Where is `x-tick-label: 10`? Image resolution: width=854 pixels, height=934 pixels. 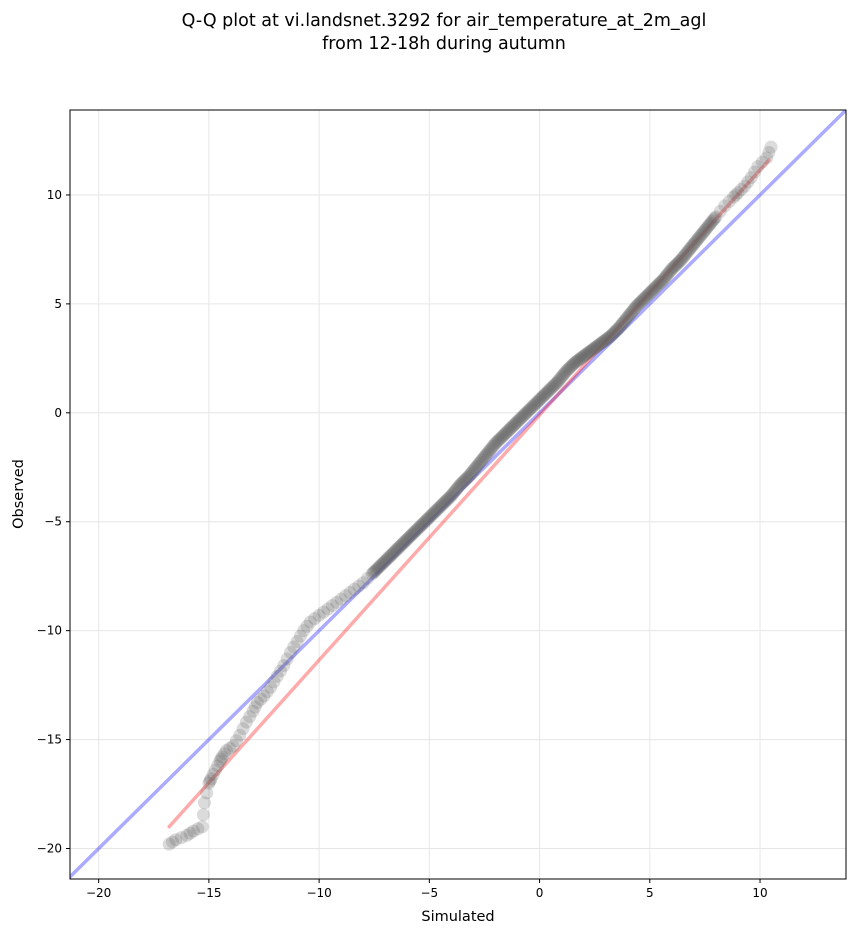
x-tick-label: 10 is located at coordinates (759, 893).